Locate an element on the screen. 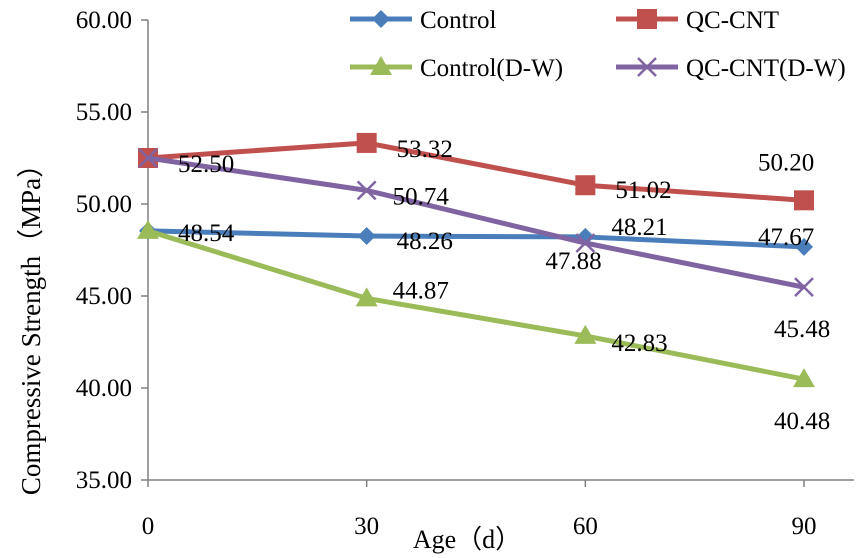  data-label: 42.83 is located at coordinates (639, 343).